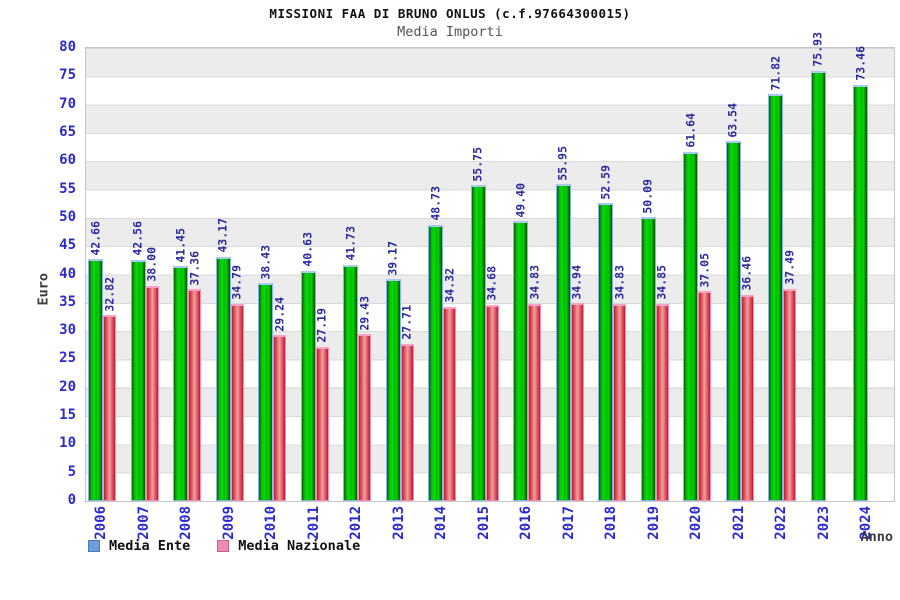 The image size is (900, 600). What do you see at coordinates (94, 546) in the screenshot?
I see `legend-swatch-media-ente` at bounding box center [94, 546].